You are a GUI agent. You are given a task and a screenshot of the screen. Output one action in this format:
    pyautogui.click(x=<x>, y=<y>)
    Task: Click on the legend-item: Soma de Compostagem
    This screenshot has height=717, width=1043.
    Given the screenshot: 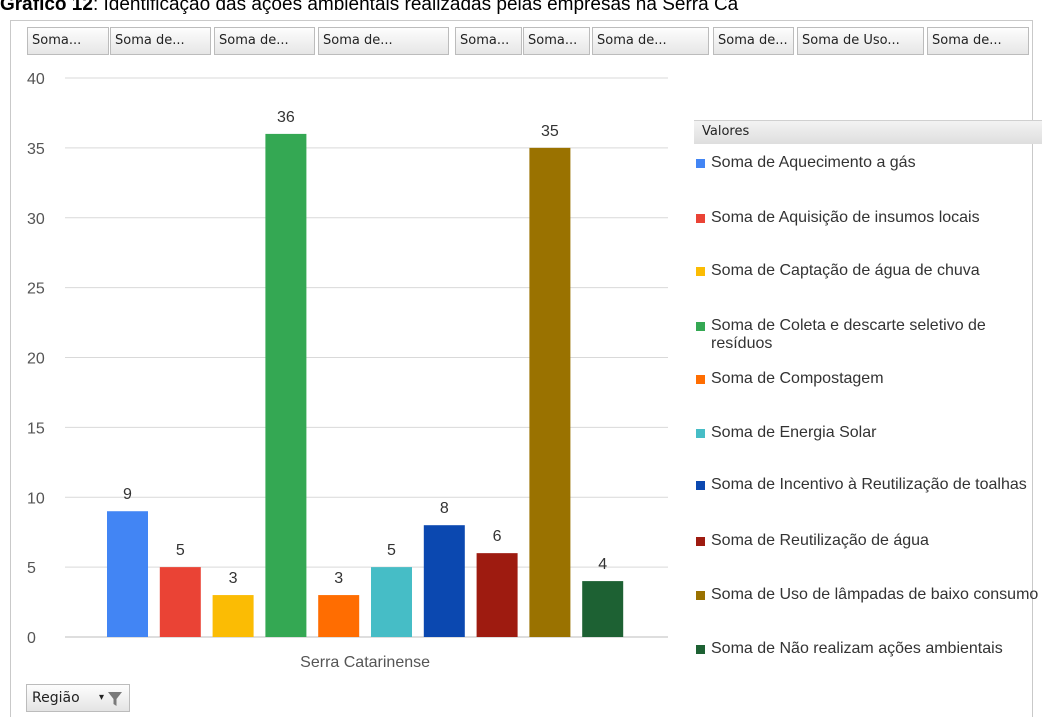 What is the action you would take?
    pyautogui.click(x=866, y=379)
    